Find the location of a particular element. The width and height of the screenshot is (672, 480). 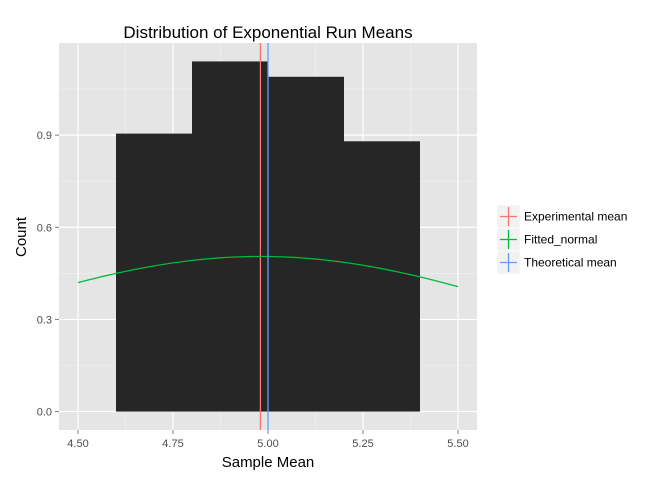

chart-title: Distribution of Exponential Run Means is located at coordinates (267, 32).